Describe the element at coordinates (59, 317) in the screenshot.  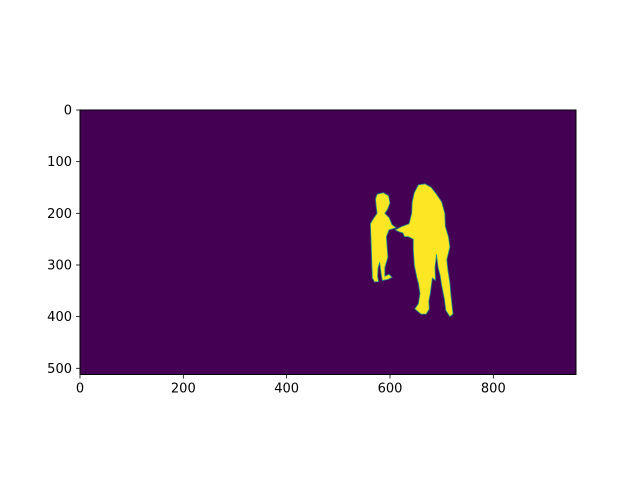
I see `y-tick-label: 400` at that location.